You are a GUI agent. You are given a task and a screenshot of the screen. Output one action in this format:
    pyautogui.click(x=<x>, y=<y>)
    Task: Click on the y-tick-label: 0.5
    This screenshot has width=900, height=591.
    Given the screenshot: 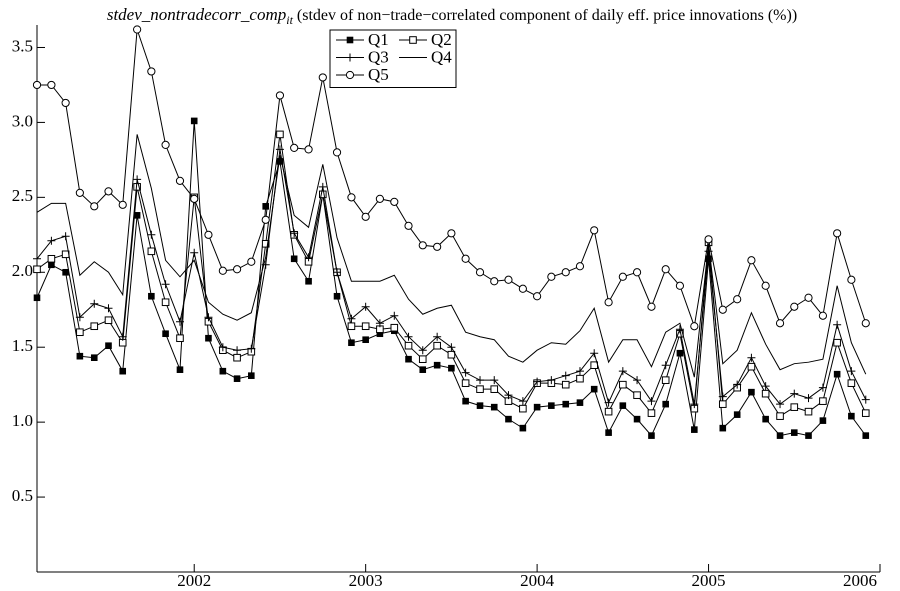 What is the action you would take?
    pyautogui.click(x=22, y=495)
    